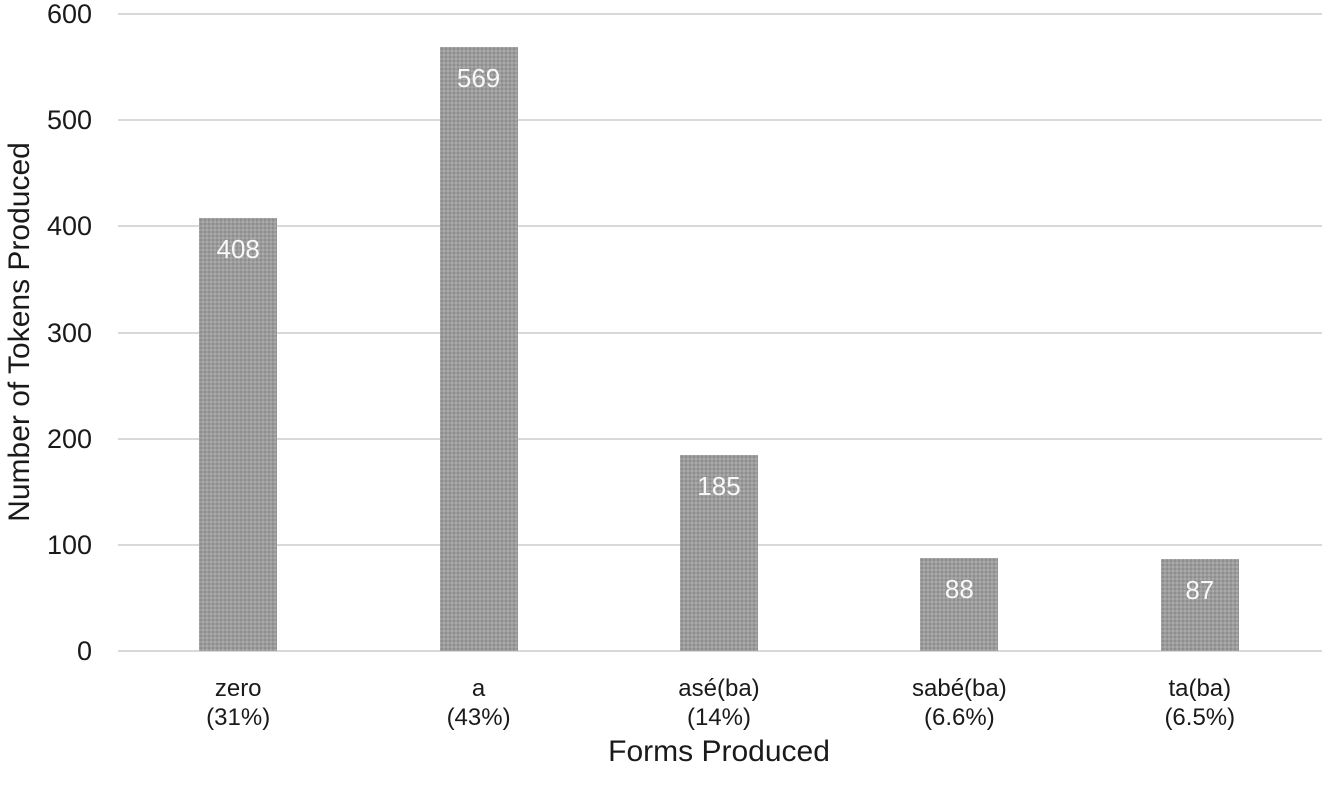 The image size is (1325, 785). I want to click on bar: 88, so click(959, 604).